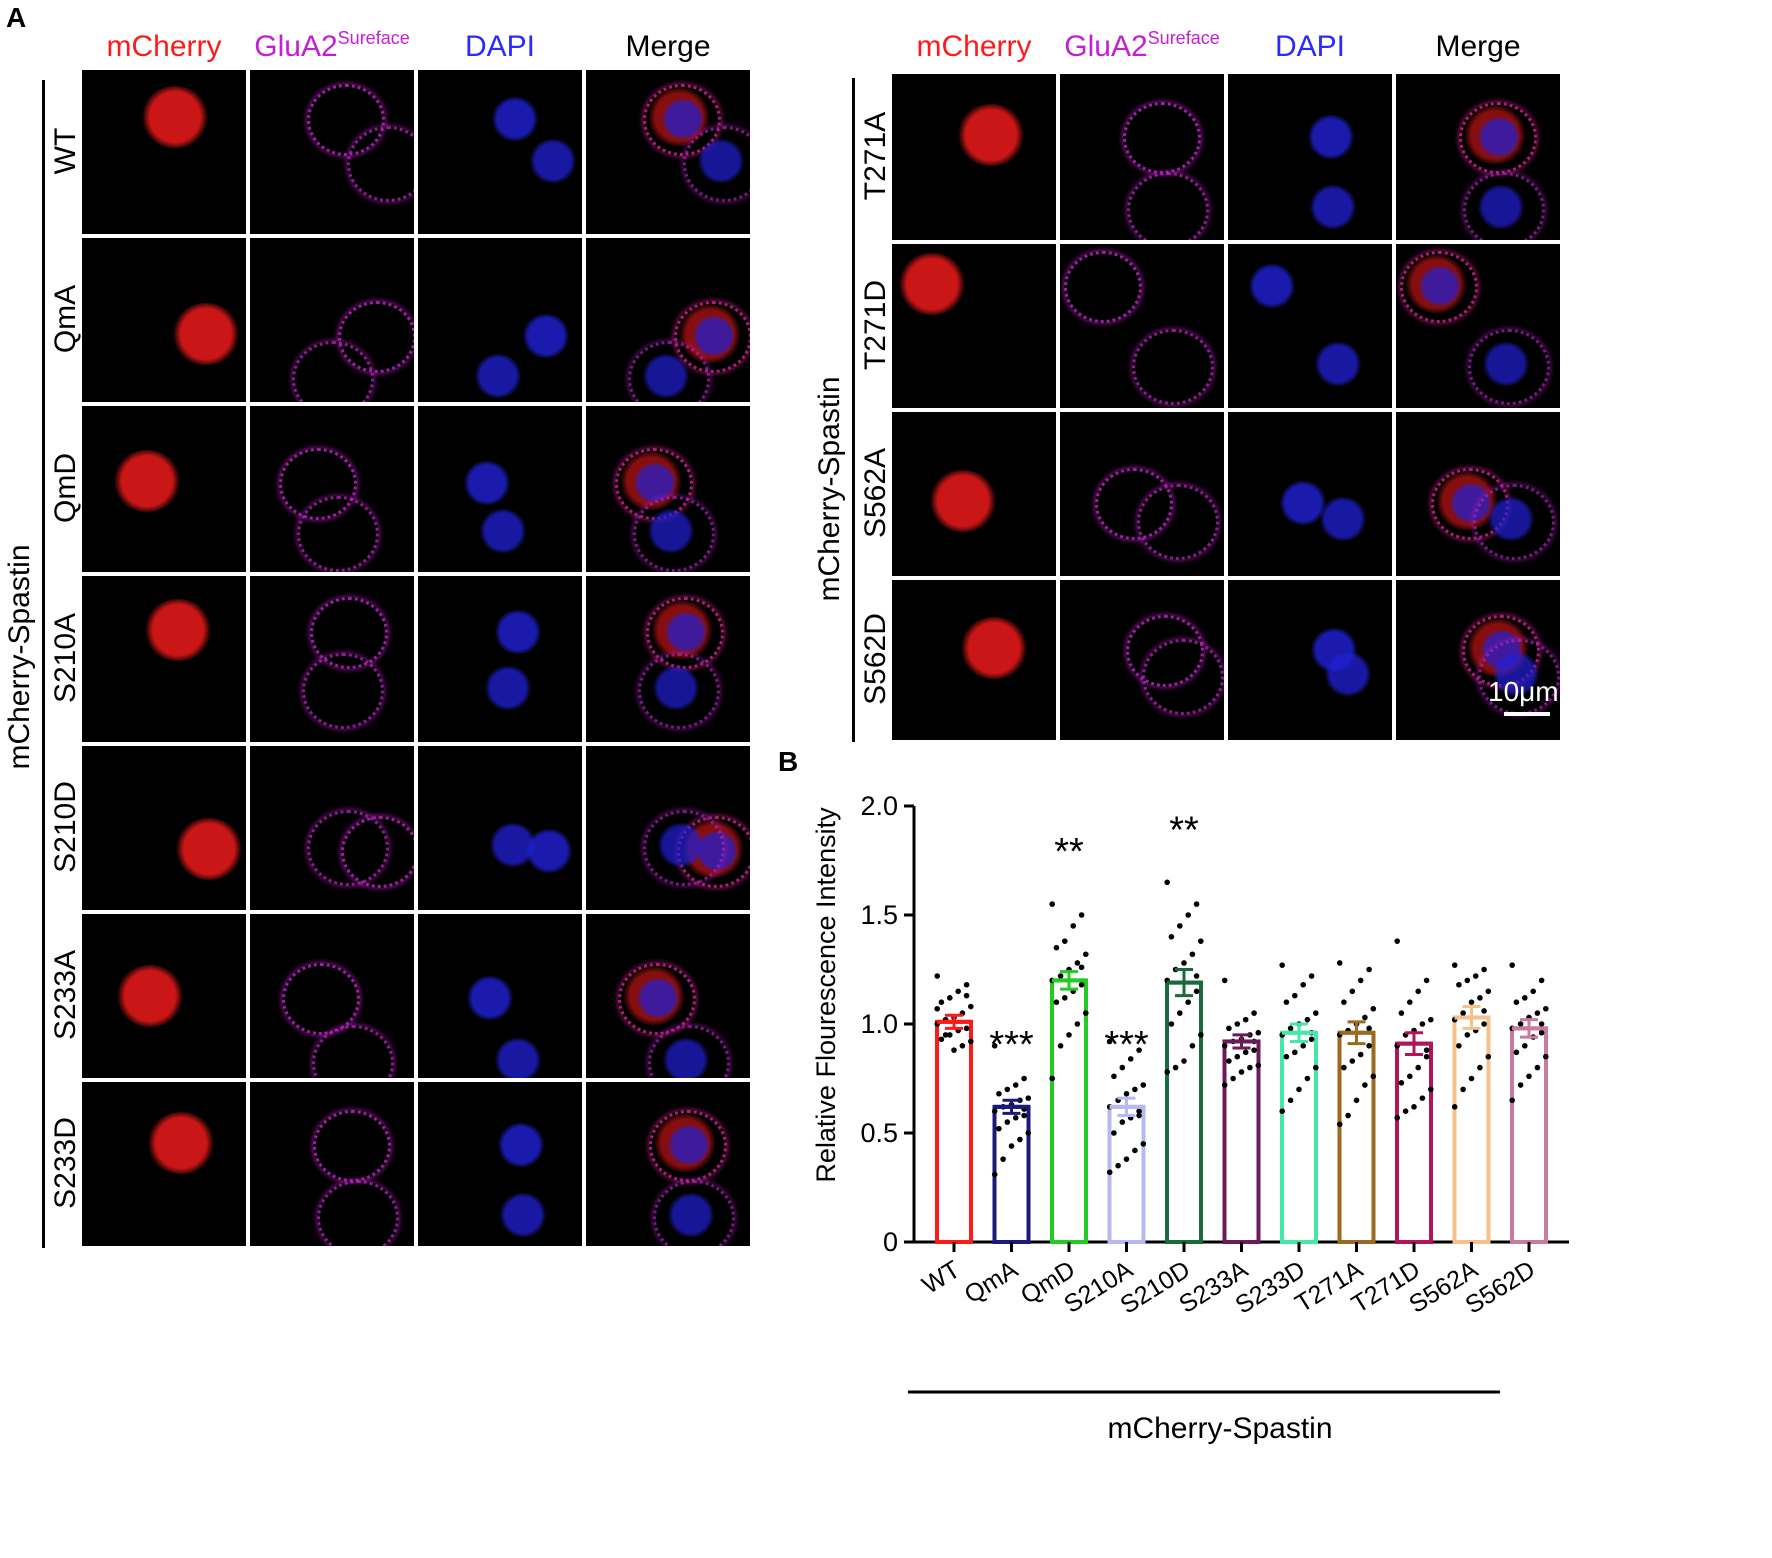  I want to click on group-label: mCherry-Spastin, so click(1219, 1428).